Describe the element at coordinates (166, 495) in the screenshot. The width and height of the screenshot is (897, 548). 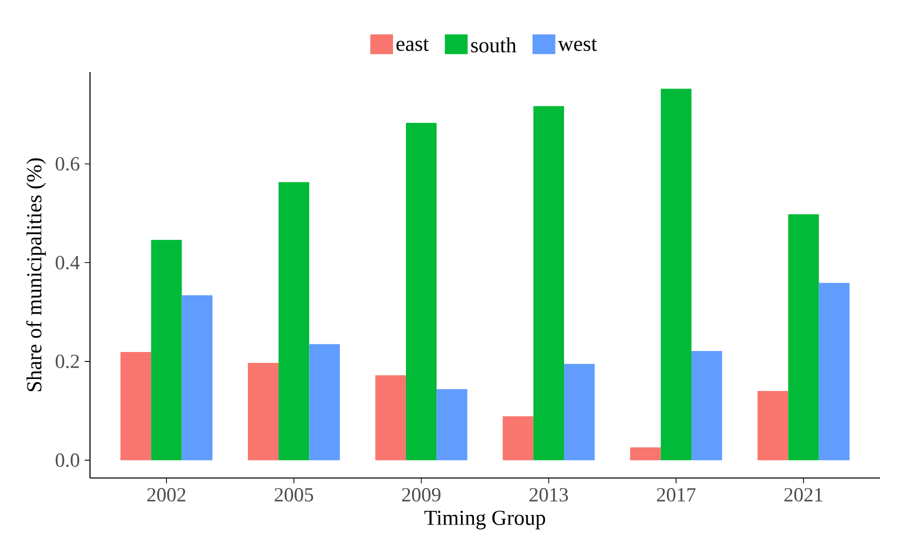
I see `x-tick-label: 2002` at that location.